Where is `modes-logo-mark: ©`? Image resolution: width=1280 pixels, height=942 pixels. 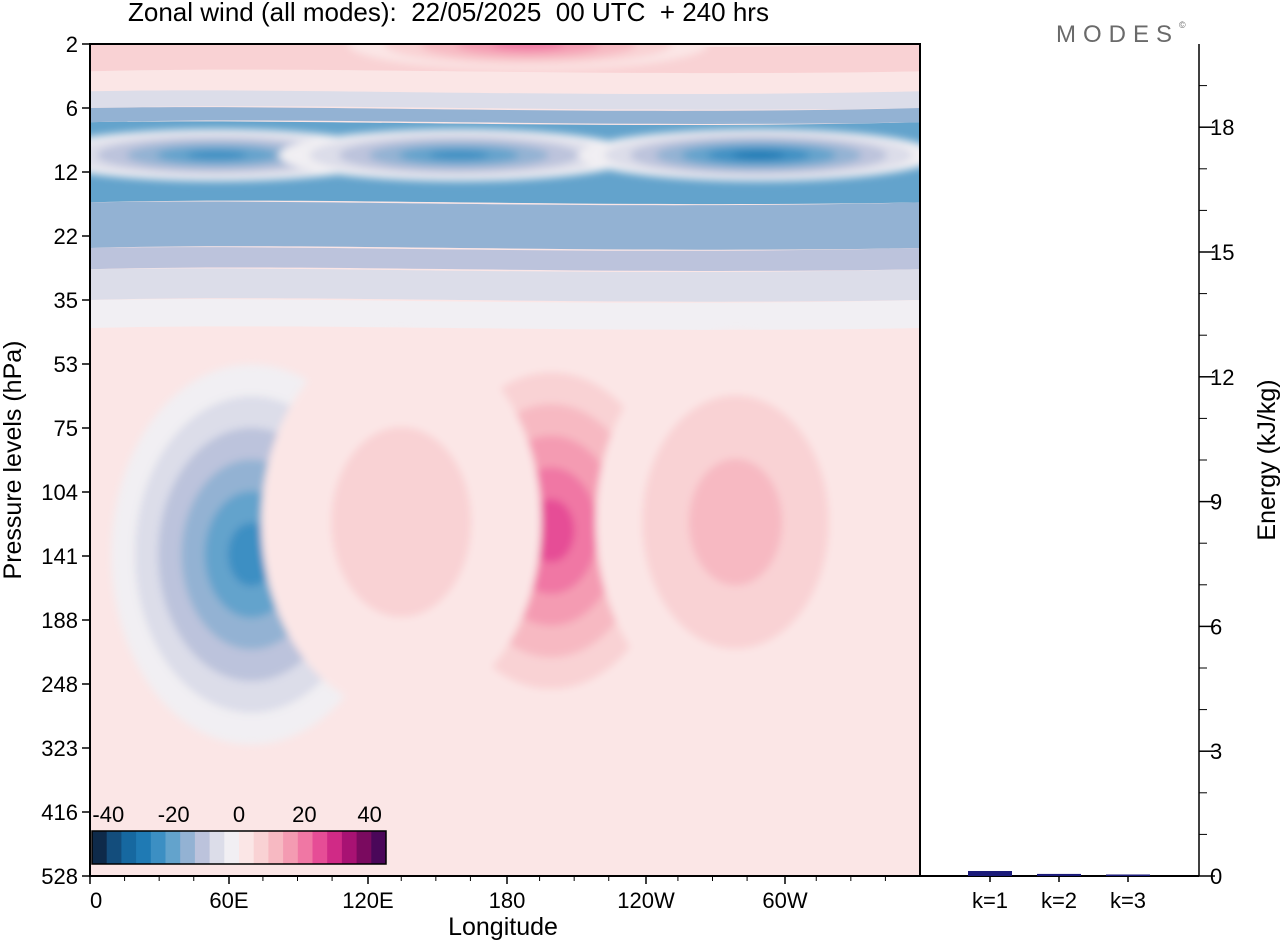 modes-logo-mark: © is located at coordinates (1182, 25).